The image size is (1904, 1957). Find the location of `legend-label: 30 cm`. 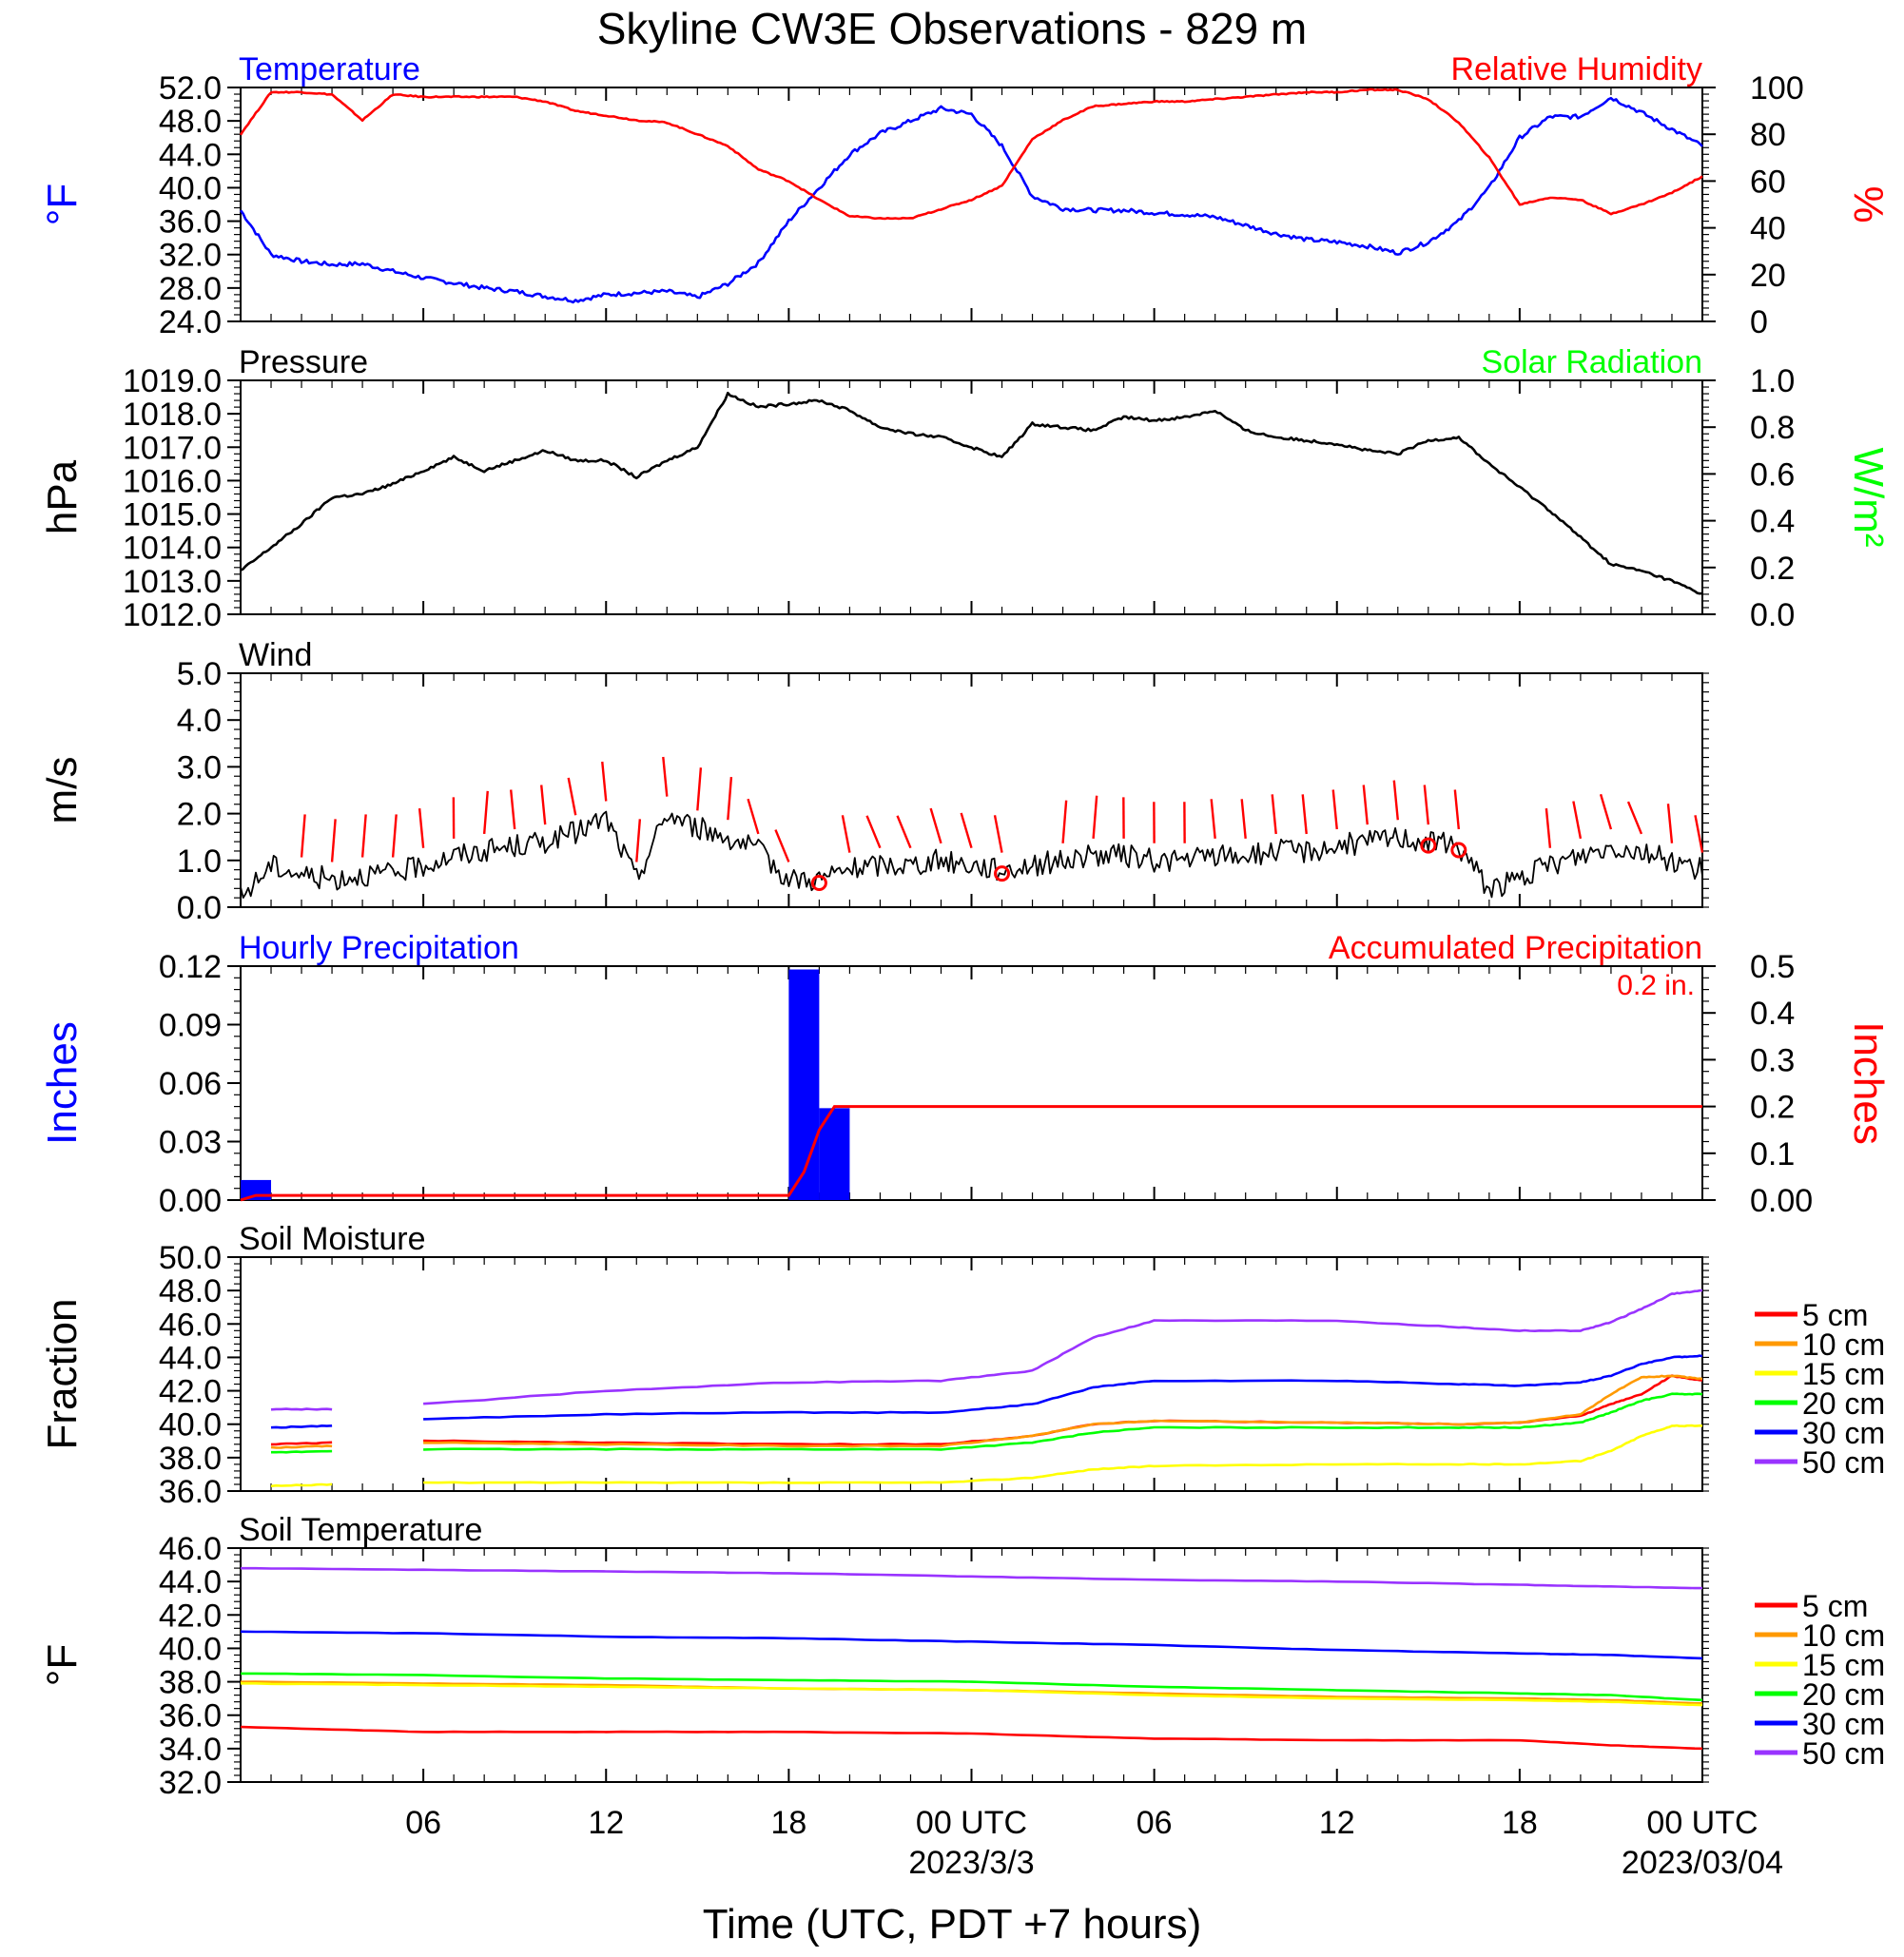

legend-label: 30 cm is located at coordinates (1844, 1724).